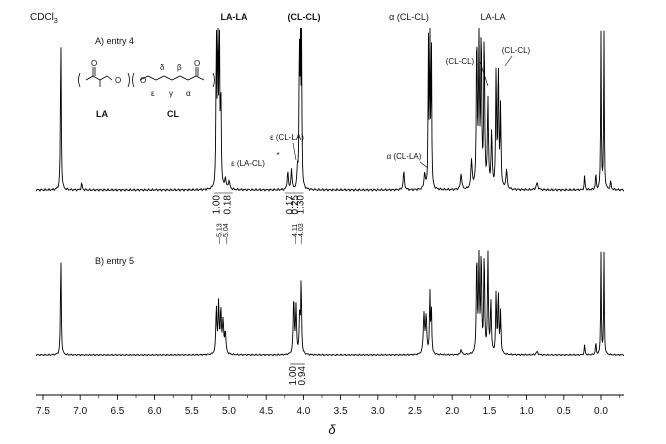 The height and width of the screenshot is (444, 666). What do you see at coordinates (234, 17) in the screenshot?
I see `annot-la-la-main: LA-LA` at bounding box center [234, 17].